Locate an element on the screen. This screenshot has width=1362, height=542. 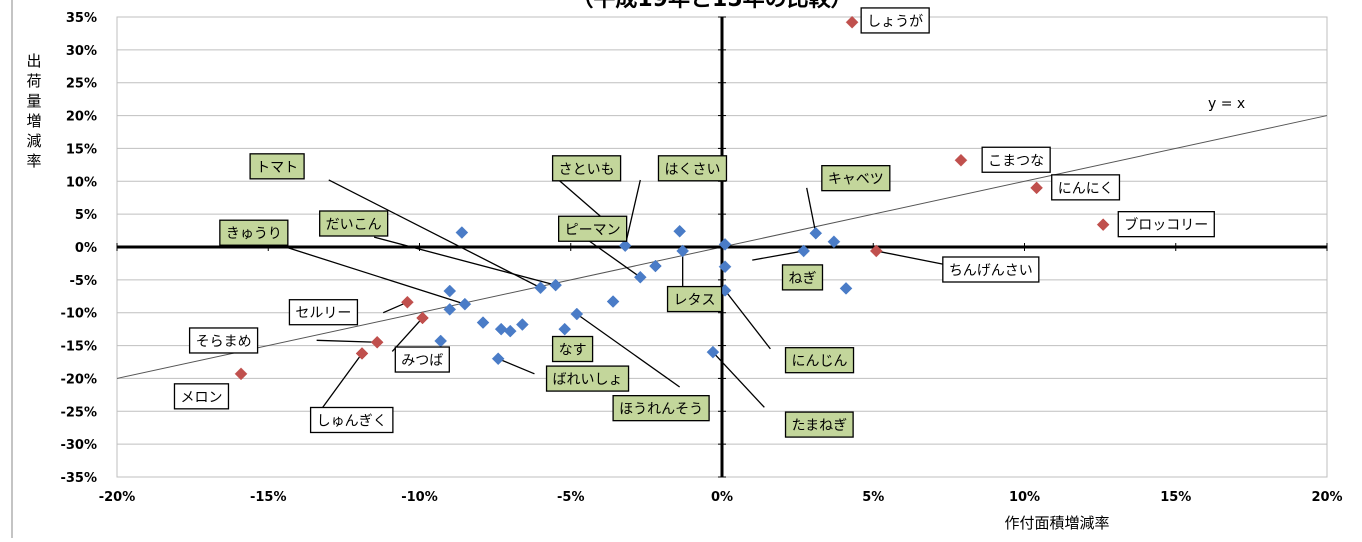
point-label-text: みつば is located at coordinates (422, 361).